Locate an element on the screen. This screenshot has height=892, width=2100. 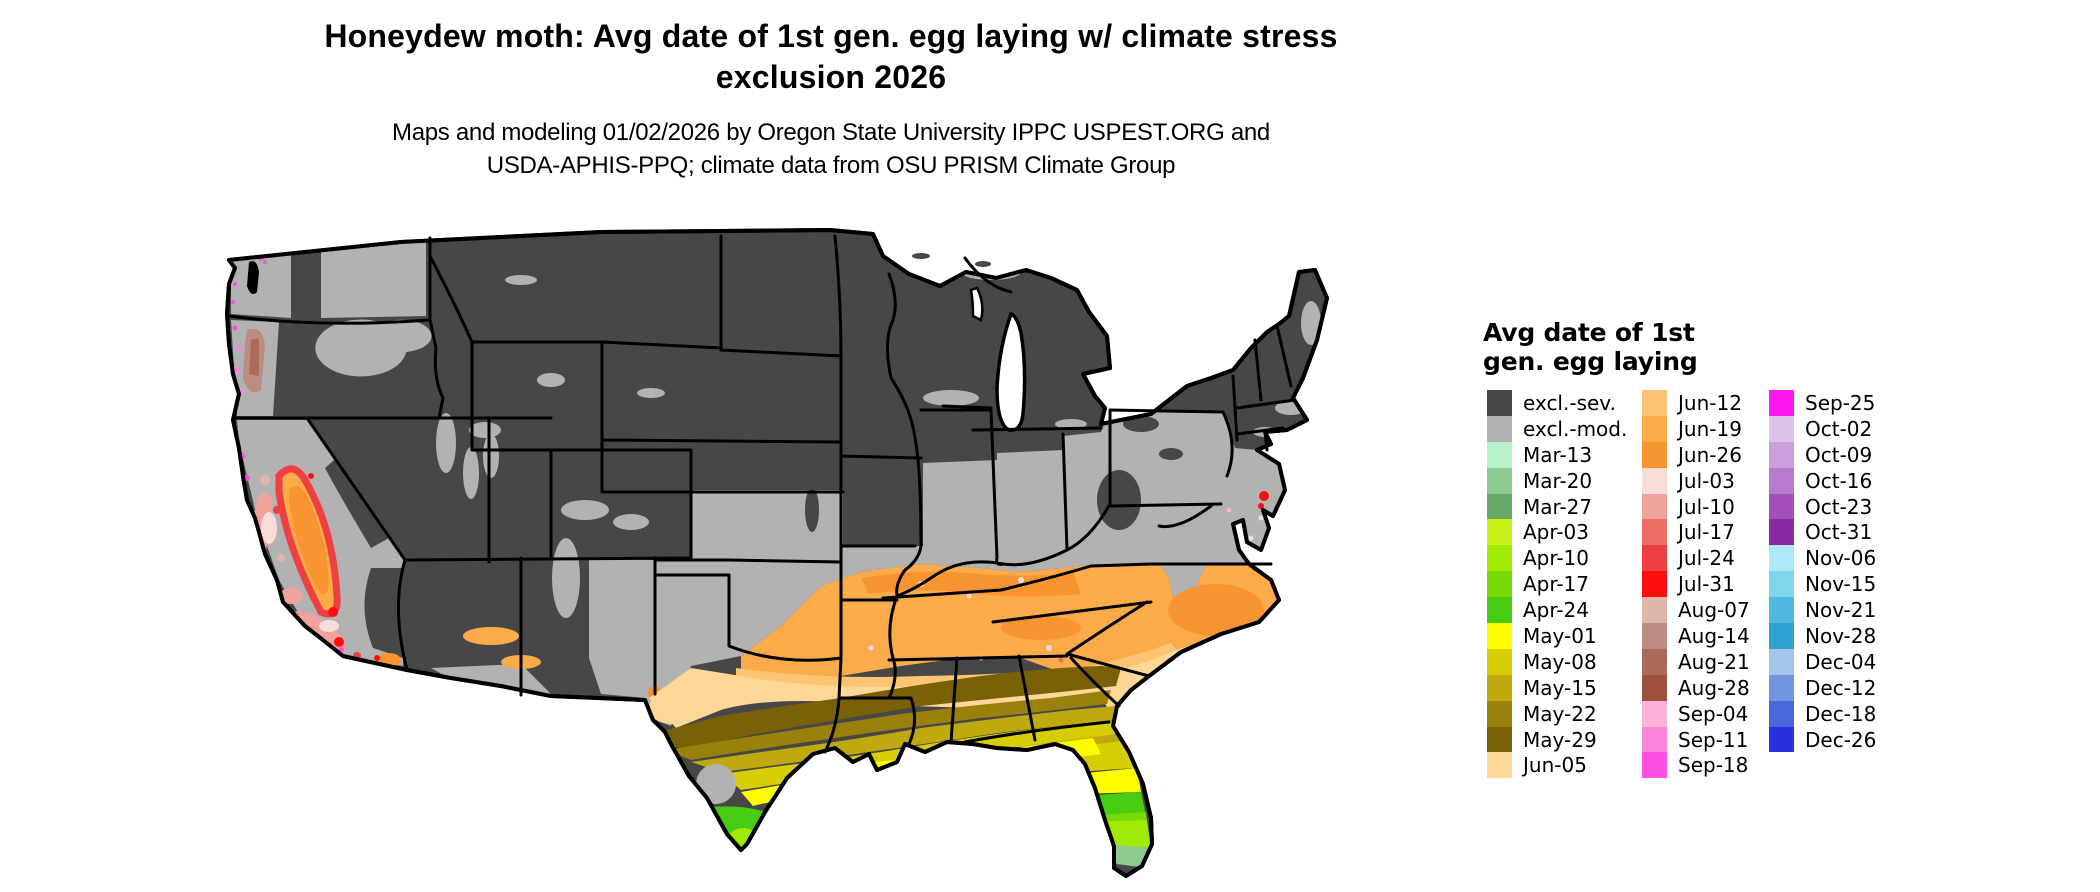
legend-label: Aug-14 is located at coordinates (1714, 635).